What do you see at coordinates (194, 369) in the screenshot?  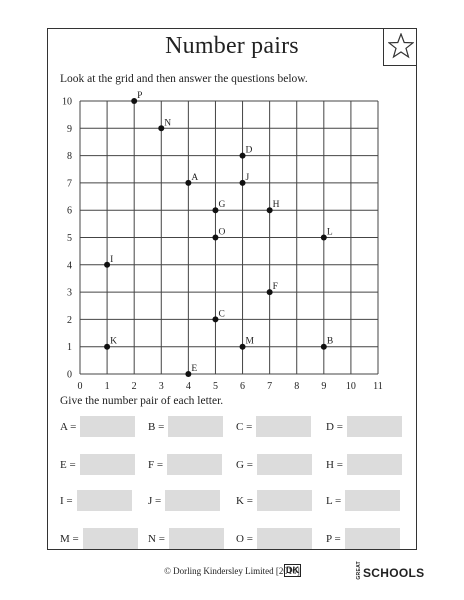 I see `point-label: E` at bounding box center [194, 369].